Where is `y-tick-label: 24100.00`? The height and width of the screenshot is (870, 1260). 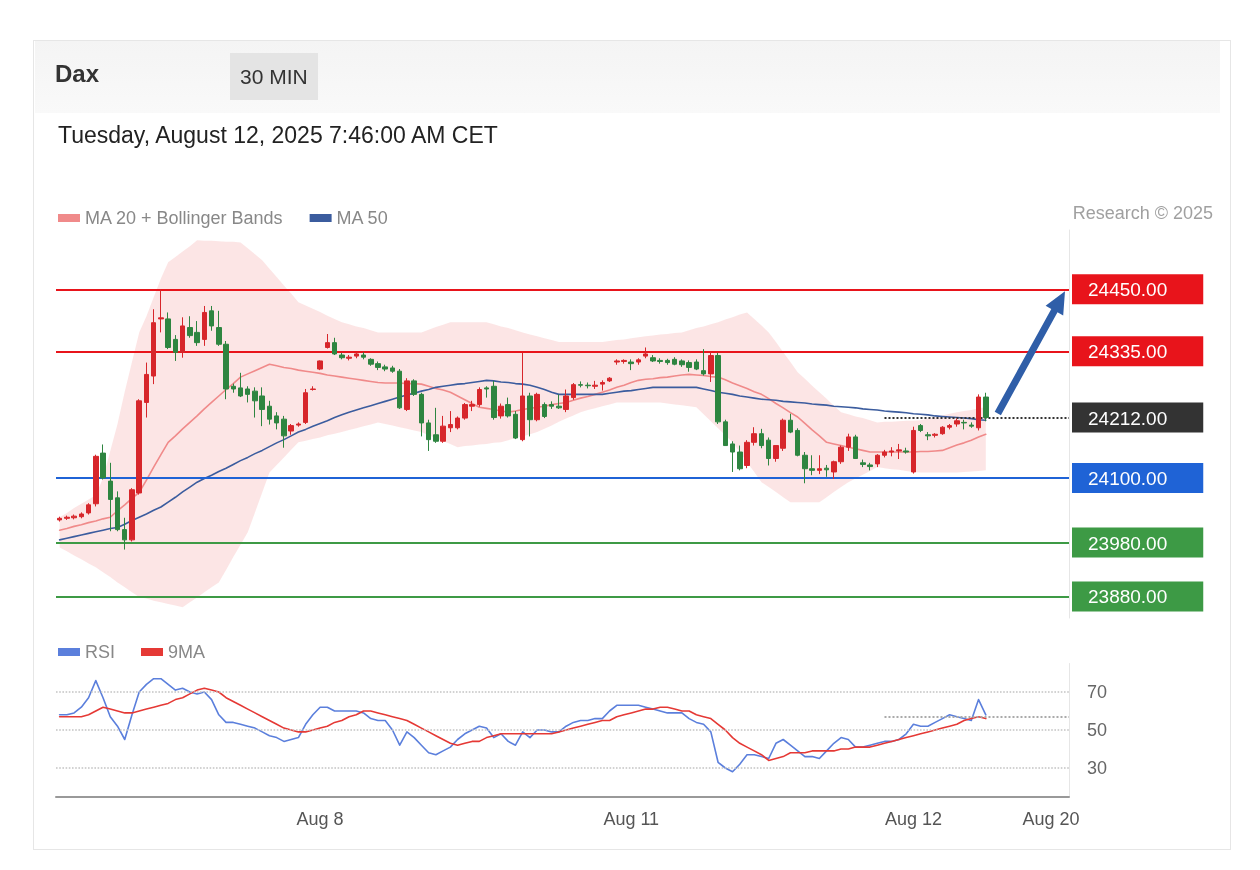
y-tick-label: 24100.00 is located at coordinates (1128, 478).